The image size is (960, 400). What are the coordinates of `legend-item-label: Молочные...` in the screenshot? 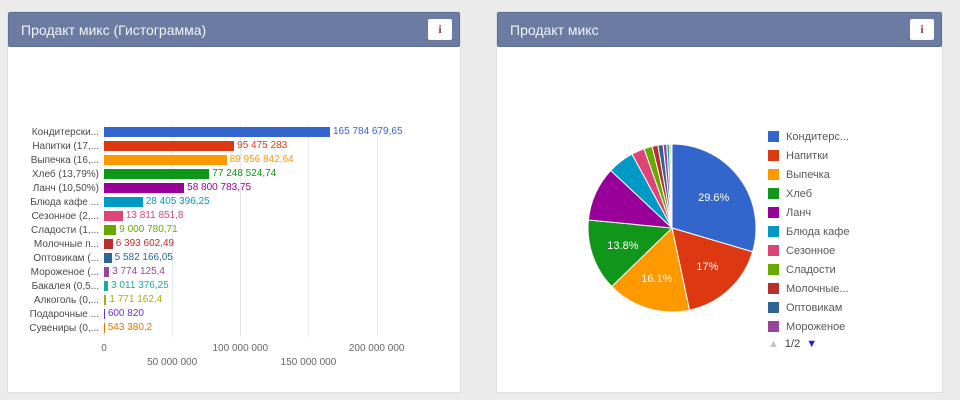 It's located at (817, 288).